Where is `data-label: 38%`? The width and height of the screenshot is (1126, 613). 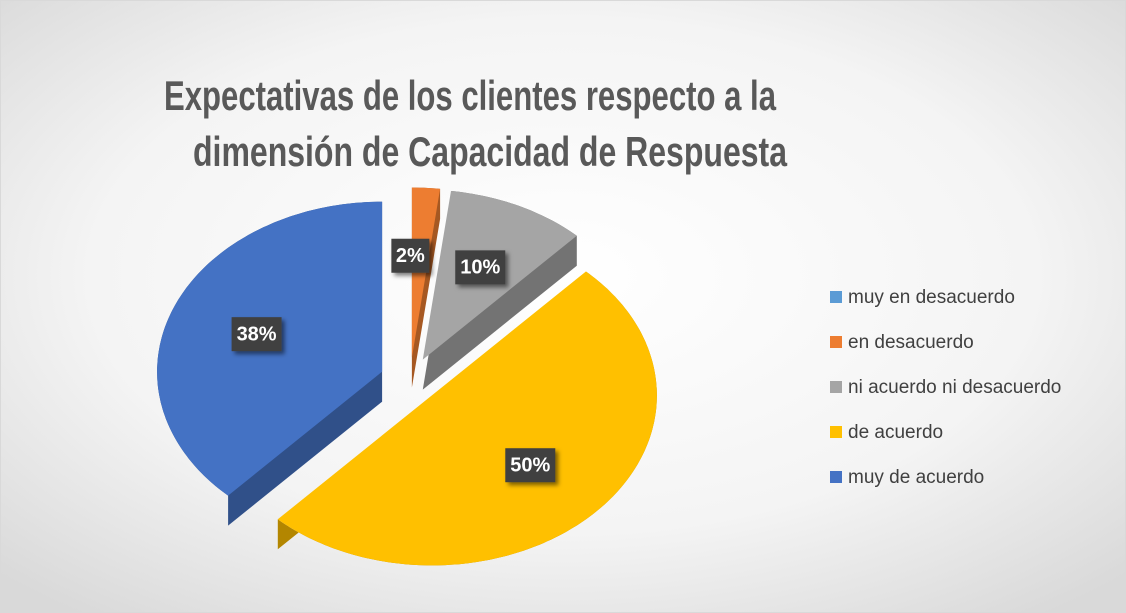
data-label: 38% is located at coordinates (257, 334).